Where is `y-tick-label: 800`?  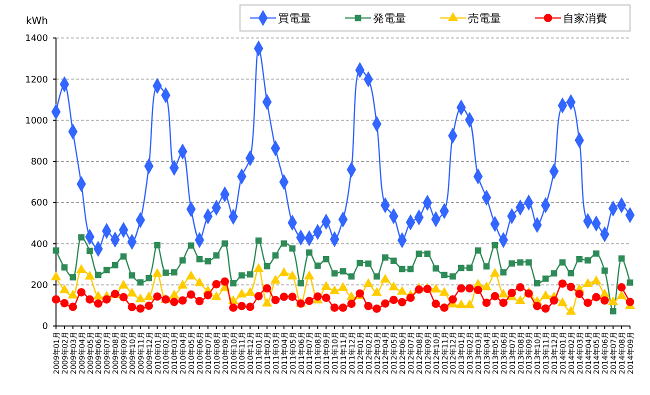
y-tick-label: 800 is located at coordinates (39, 163).